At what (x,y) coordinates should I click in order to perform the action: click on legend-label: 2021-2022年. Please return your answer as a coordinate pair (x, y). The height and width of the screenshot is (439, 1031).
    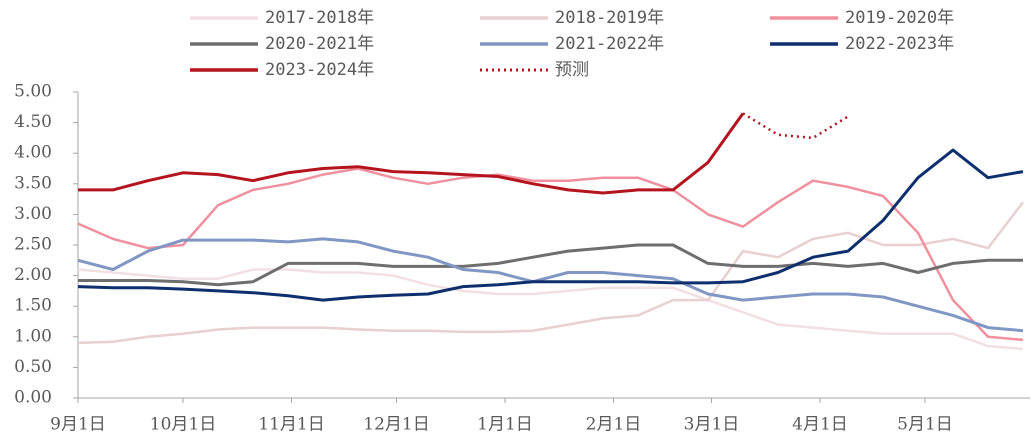
    Looking at the image, I should click on (609, 44).